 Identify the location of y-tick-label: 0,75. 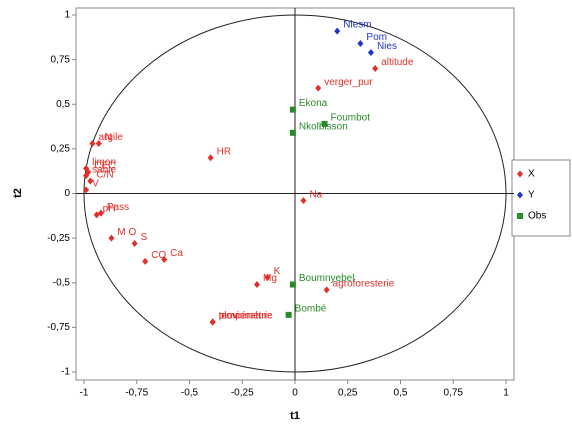
(61, 59).